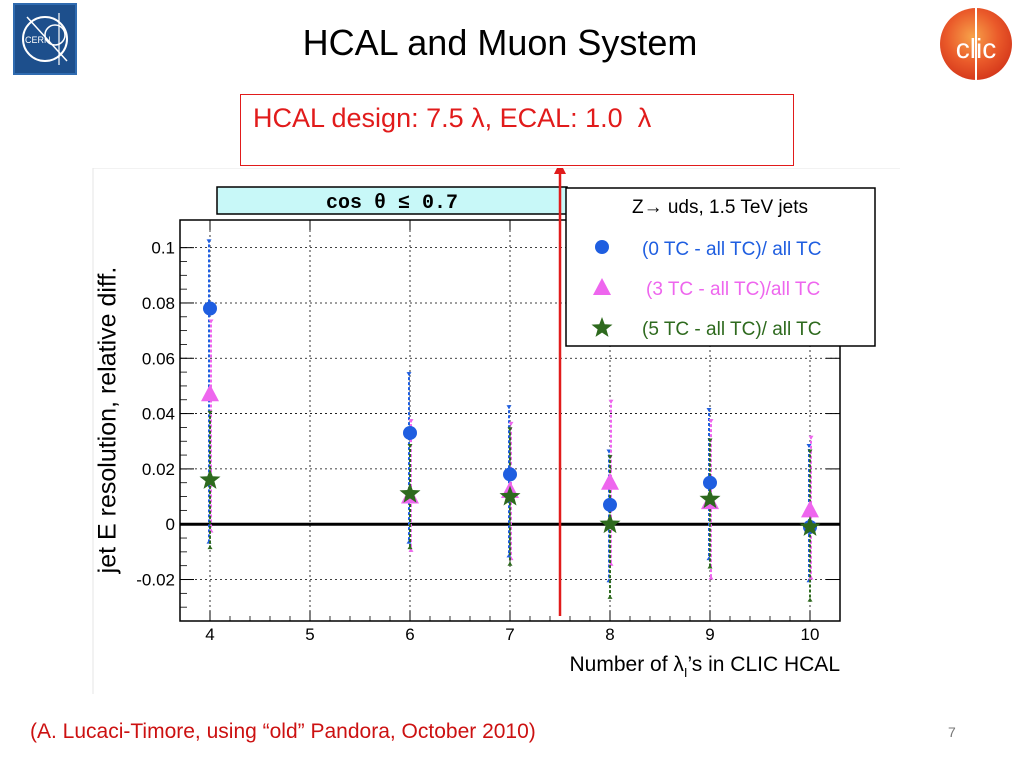 The width and height of the screenshot is (1024, 768). What do you see at coordinates (976, 48) in the screenshot?
I see `clic-logo-text: clic` at bounding box center [976, 48].